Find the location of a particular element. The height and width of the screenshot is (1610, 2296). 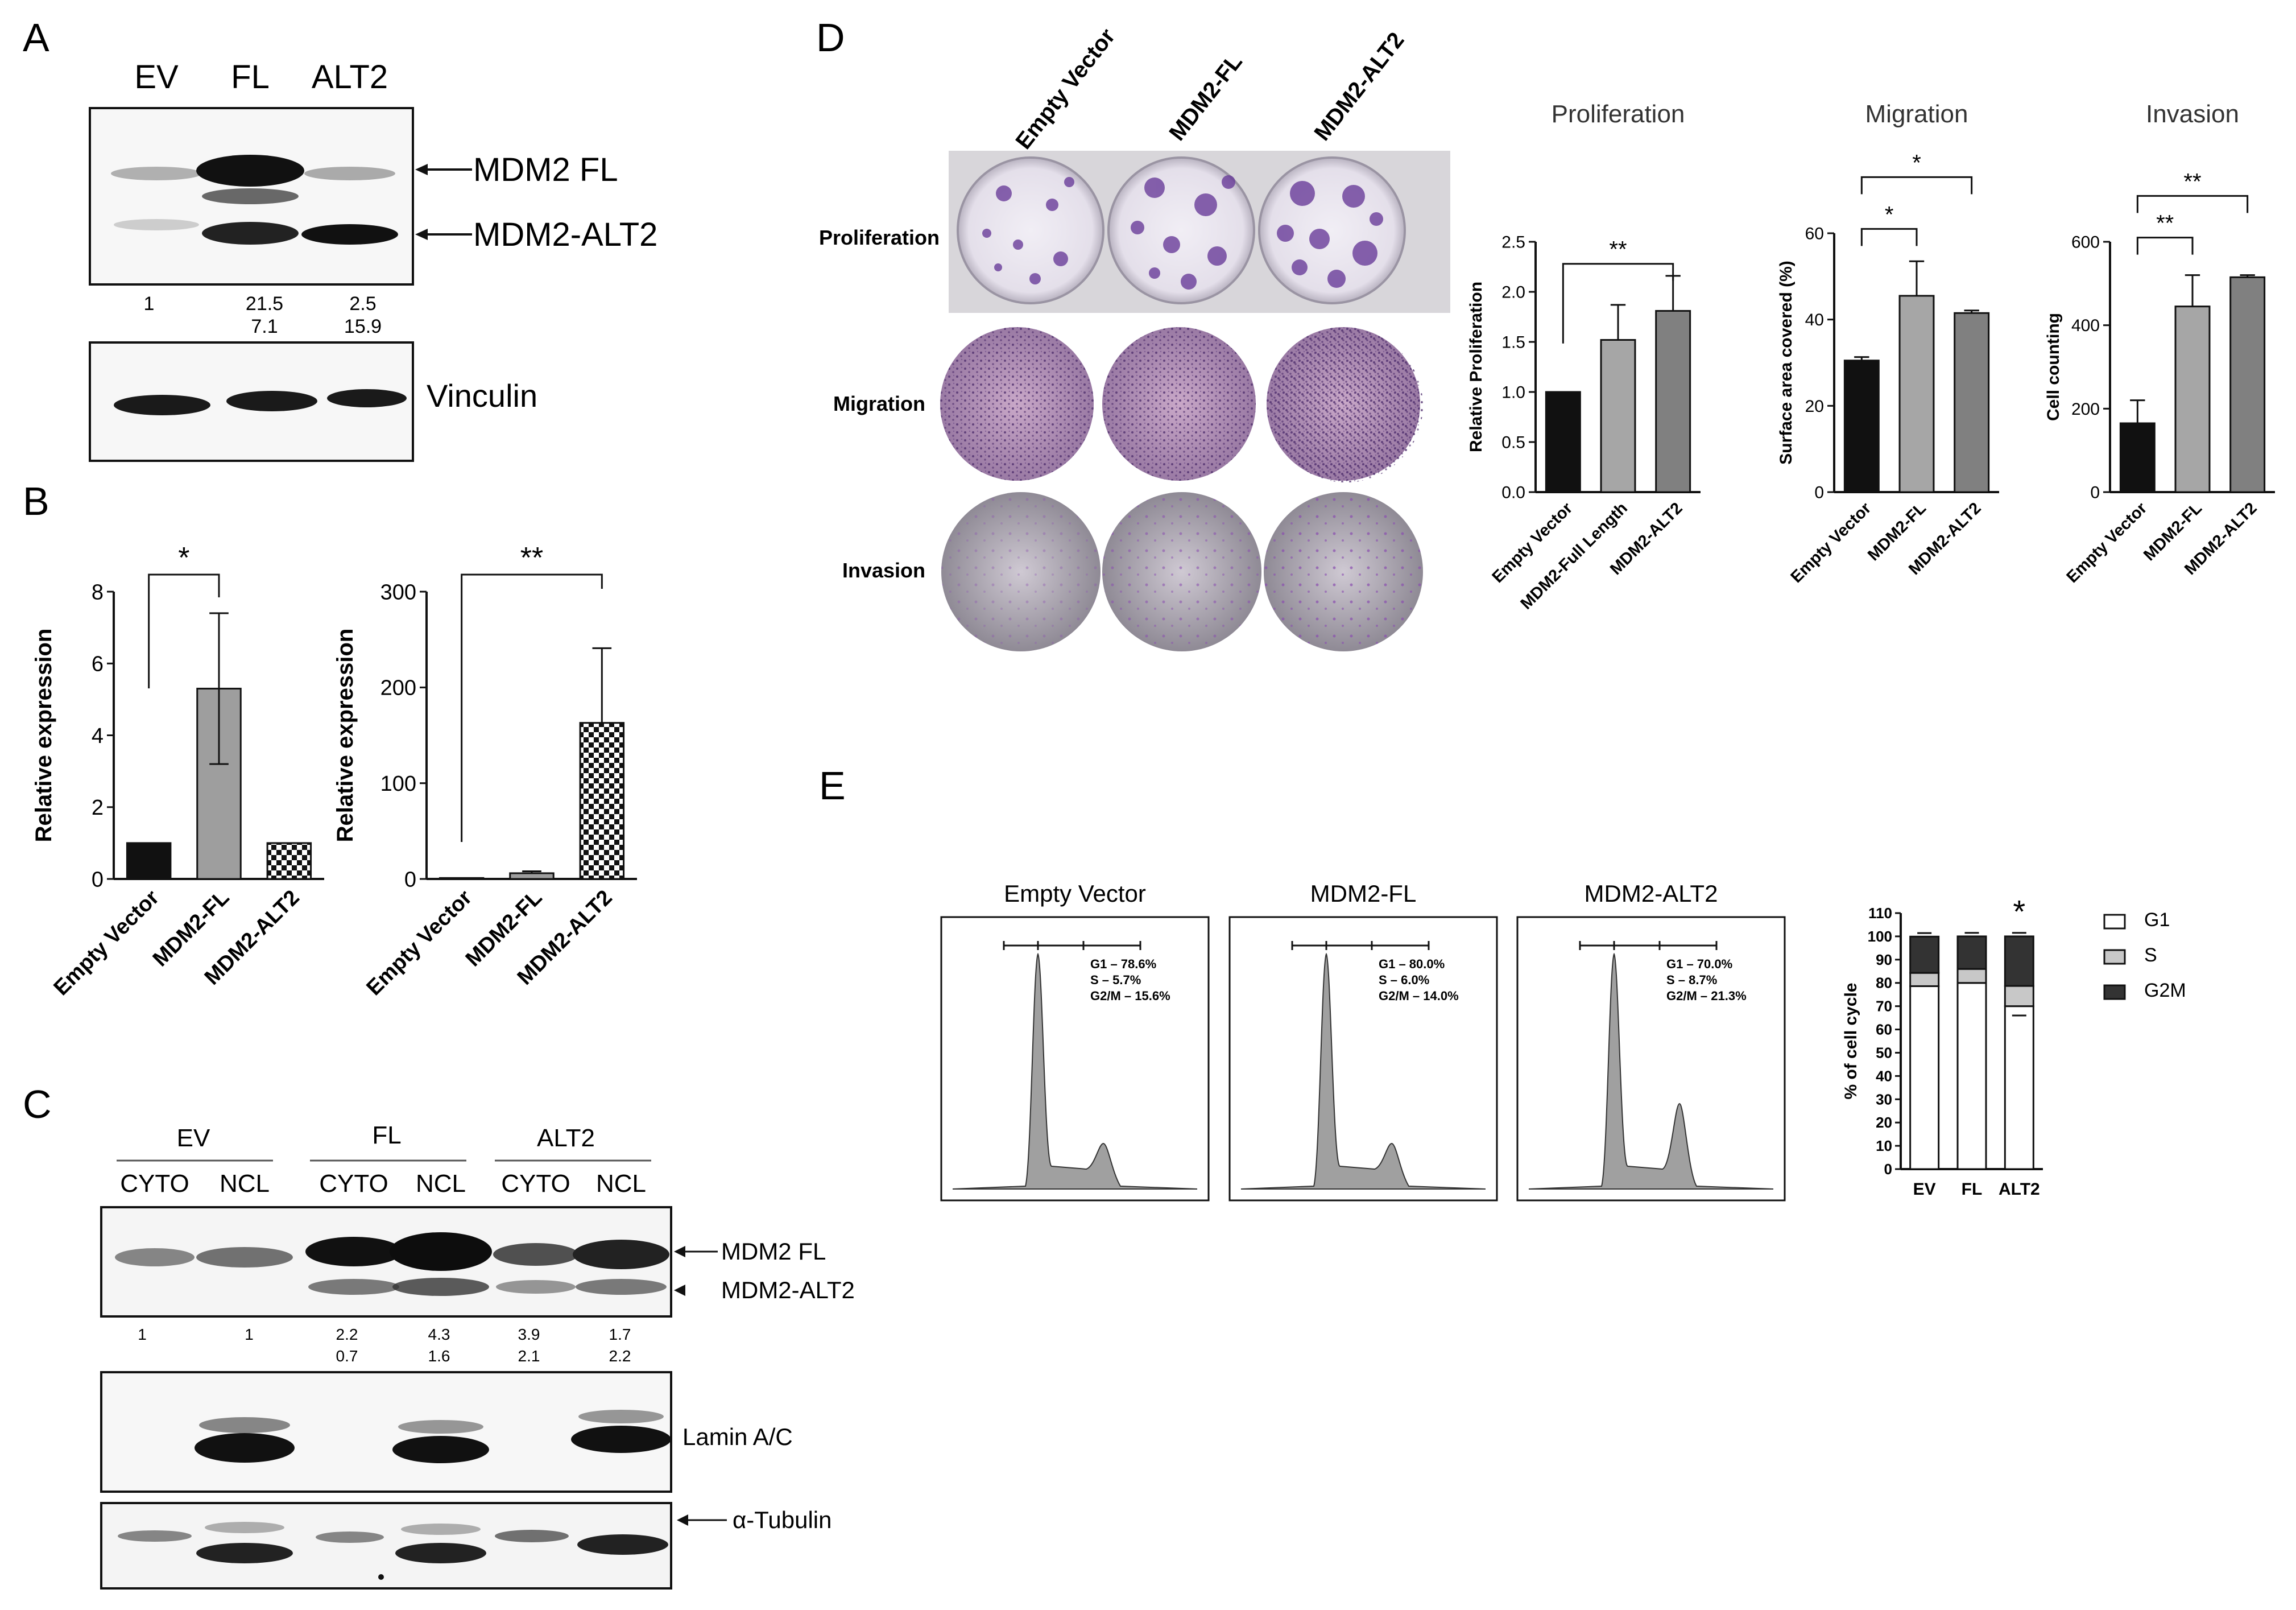

chart-title: Proliferation is located at coordinates (1618, 114).